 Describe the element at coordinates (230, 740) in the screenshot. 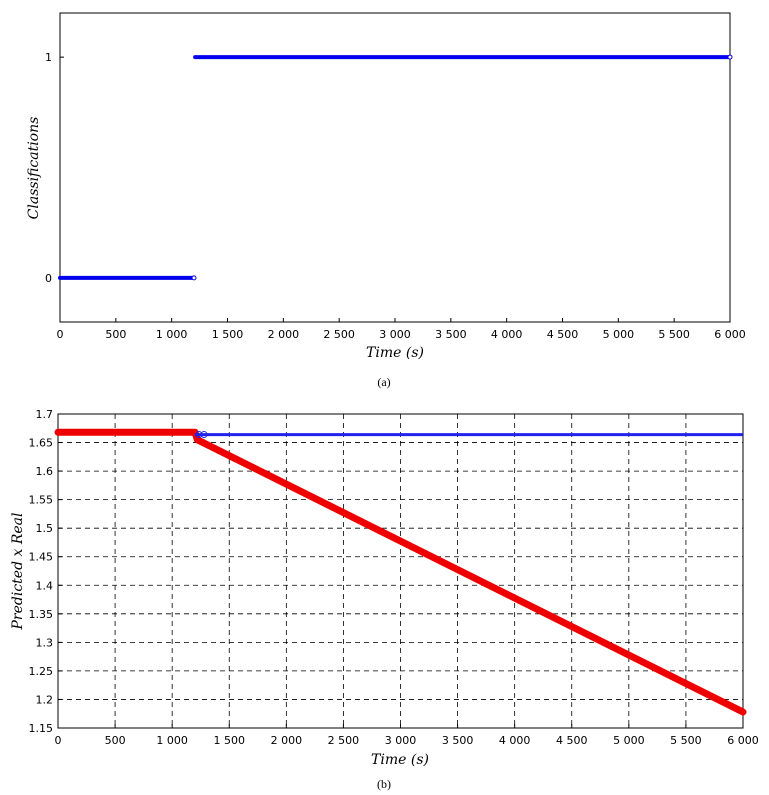

I see `chart-b-x-tick-label: 1 500` at that location.